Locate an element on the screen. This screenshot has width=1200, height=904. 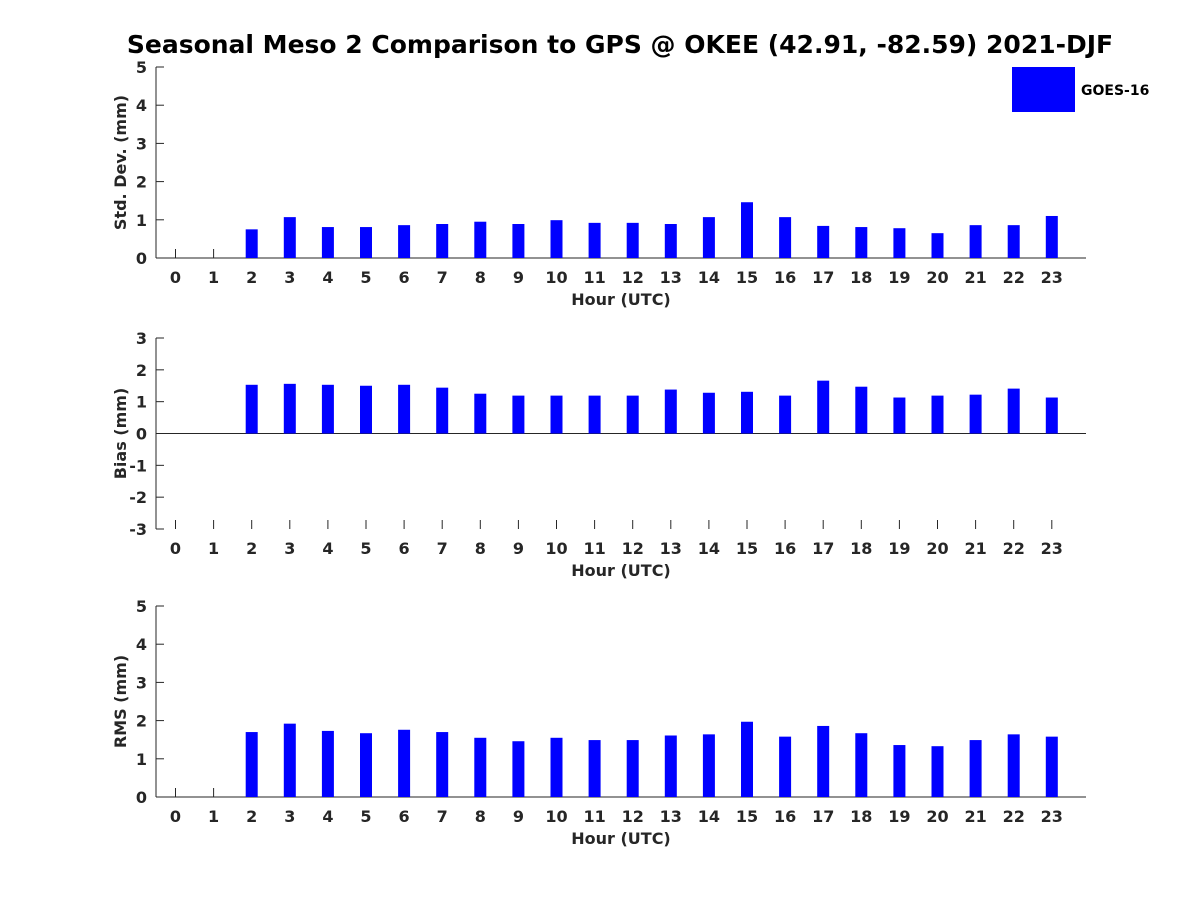
y-axis-label: RMS (mm) is located at coordinates (120, 701).